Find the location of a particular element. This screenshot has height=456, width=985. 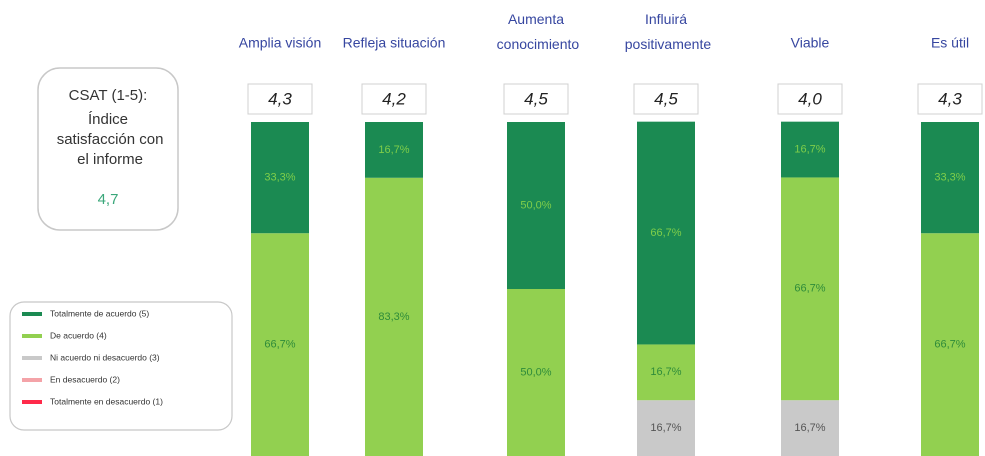

segment-label: 83,3% is located at coordinates (393, 317).